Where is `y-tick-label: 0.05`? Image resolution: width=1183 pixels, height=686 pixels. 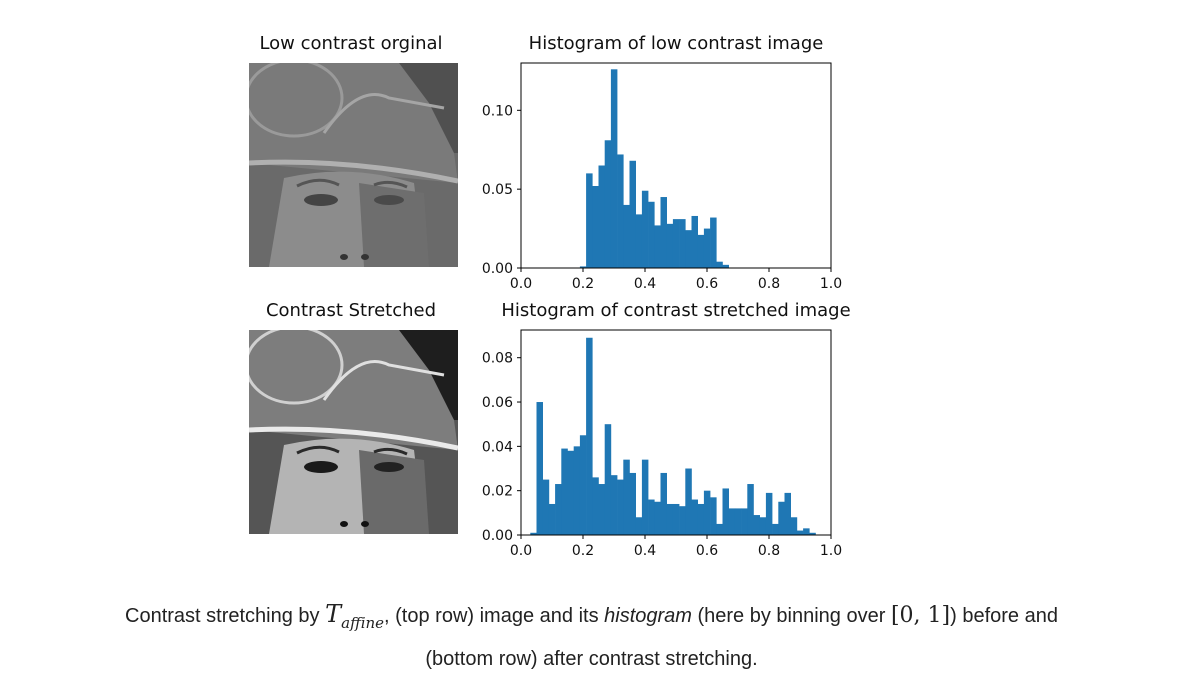
y-tick-label: 0.05 is located at coordinates (497, 190).